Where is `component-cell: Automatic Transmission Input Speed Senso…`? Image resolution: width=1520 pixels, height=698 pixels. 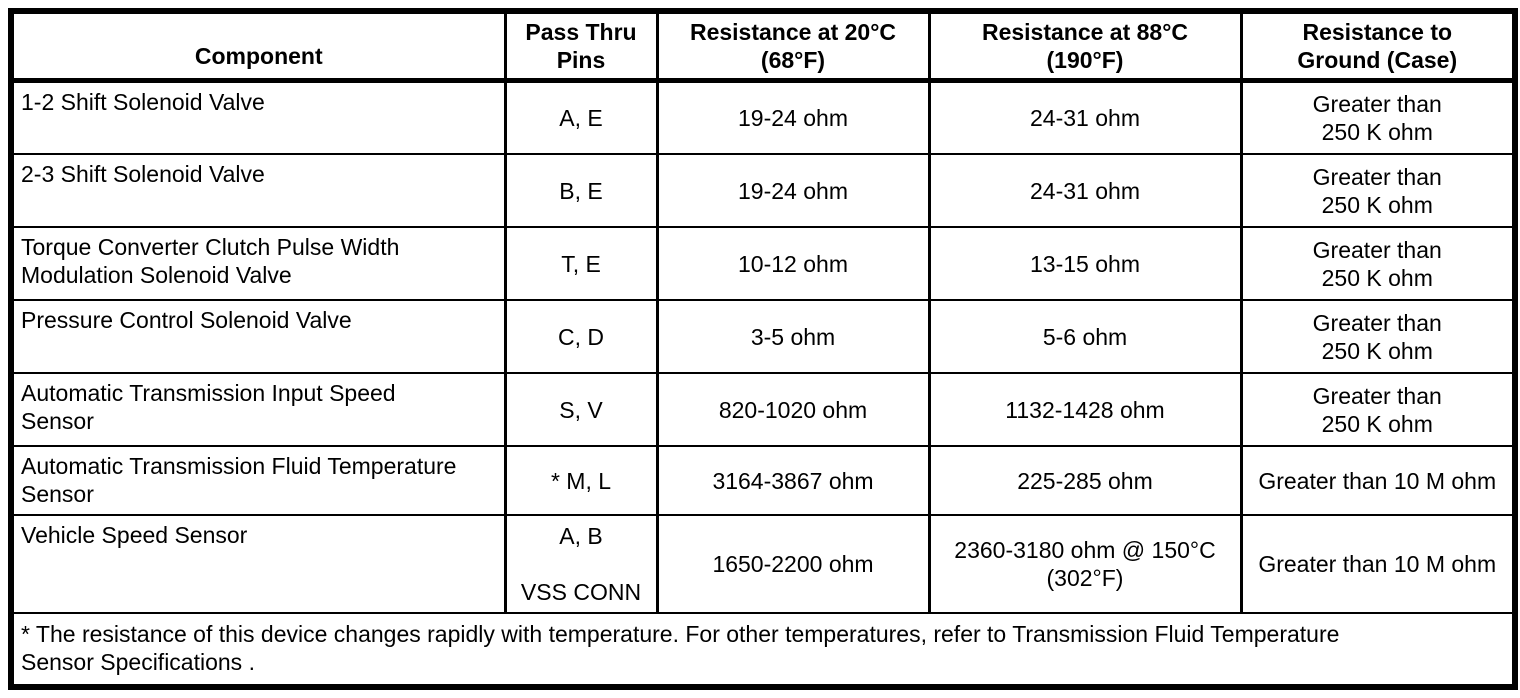
component-cell: Automatic Transmission Input Speed Senso… is located at coordinates (258, 409).